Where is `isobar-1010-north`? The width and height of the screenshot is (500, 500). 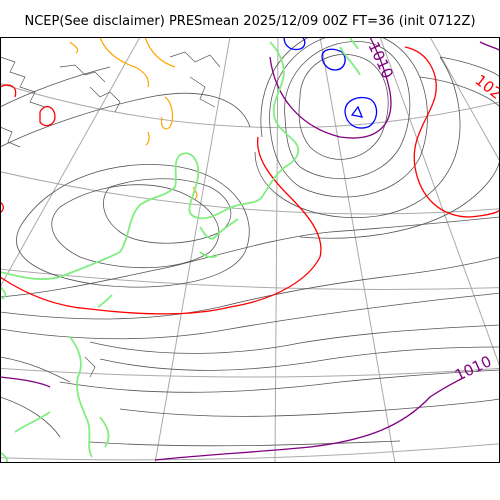 isobar-1010-north is located at coordinates (330, 88).